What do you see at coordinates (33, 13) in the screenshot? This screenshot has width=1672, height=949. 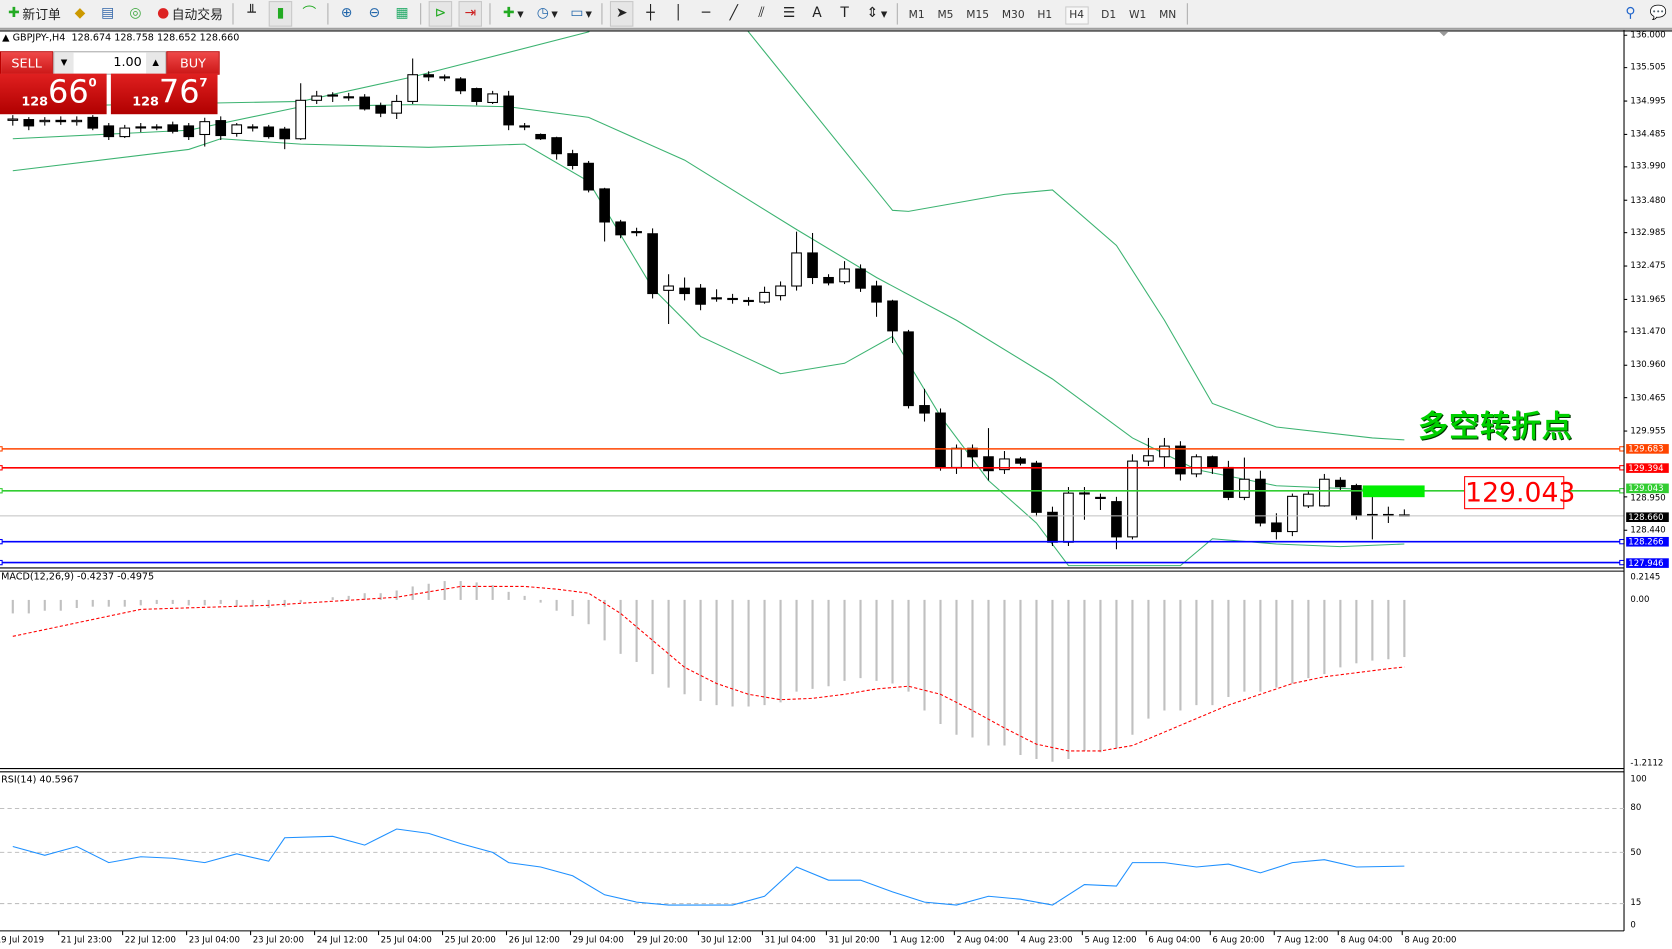 I see `new-order-button: ✚ 新订单` at bounding box center [33, 13].